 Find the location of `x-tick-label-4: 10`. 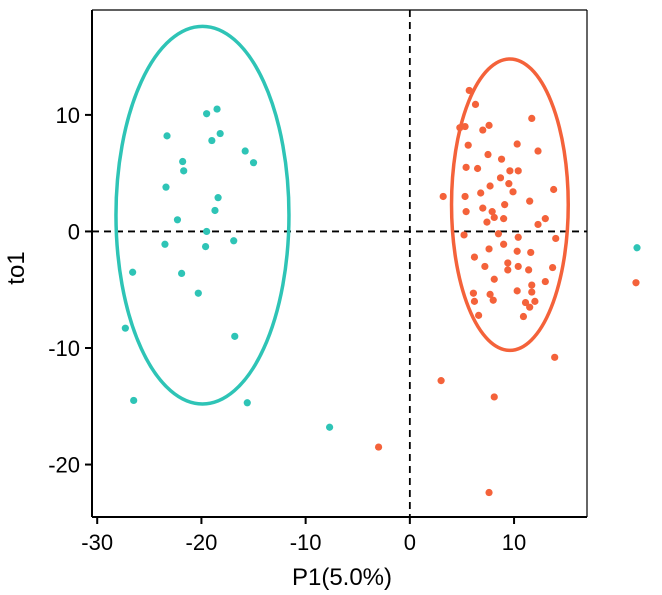

x-tick-label-4: 10 is located at coordinates (514, 542).